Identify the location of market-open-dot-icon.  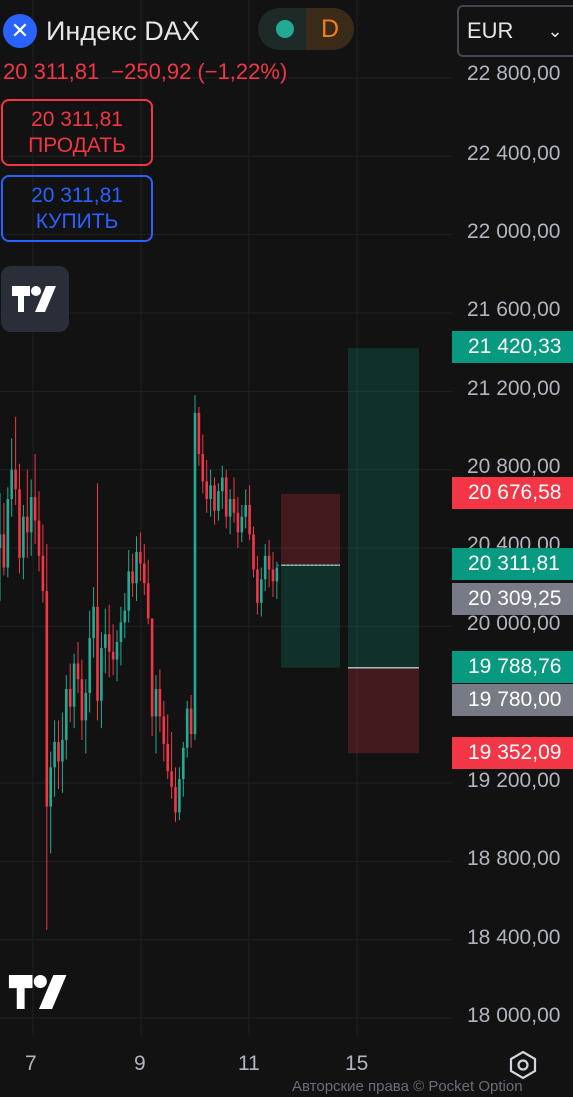
(285, 29).